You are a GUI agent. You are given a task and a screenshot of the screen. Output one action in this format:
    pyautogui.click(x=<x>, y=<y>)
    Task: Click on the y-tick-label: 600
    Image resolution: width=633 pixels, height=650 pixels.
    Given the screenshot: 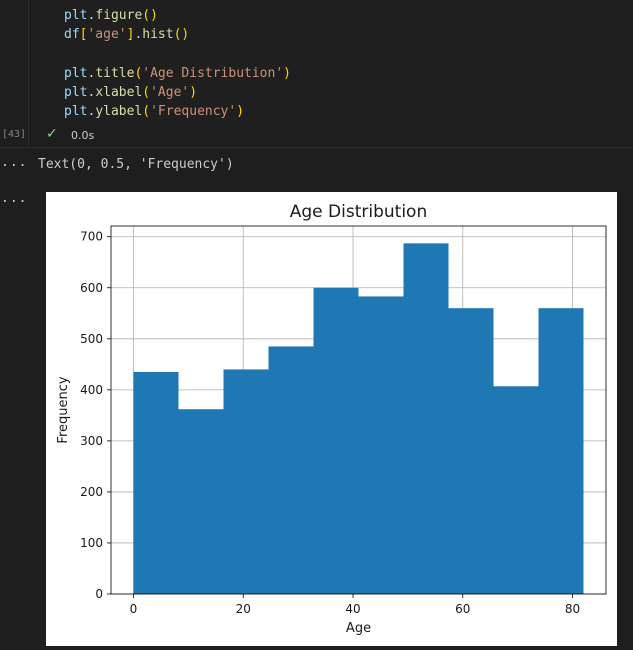 What is the action you would take?
    pyautogui.click(x=91, y=288)
    